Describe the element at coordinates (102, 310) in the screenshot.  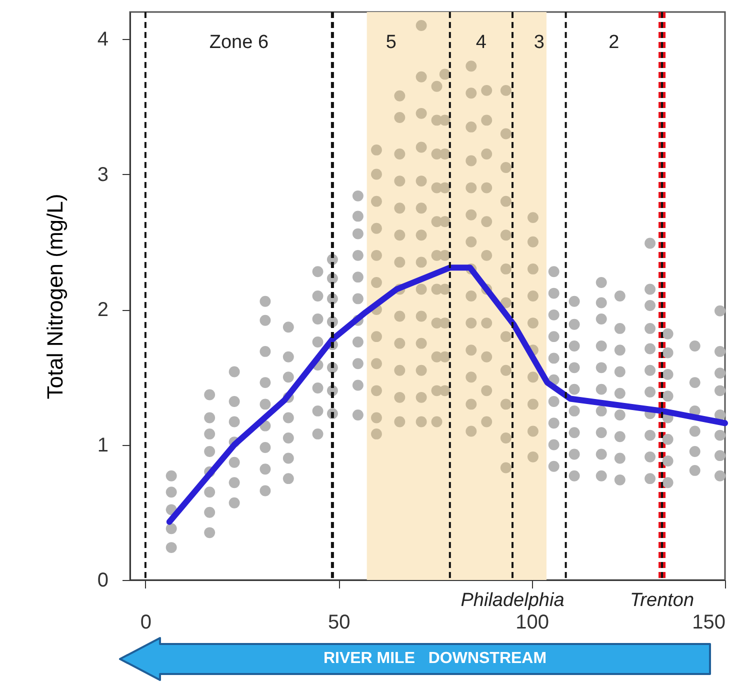
I see `y-tick-label: 2` at that location.